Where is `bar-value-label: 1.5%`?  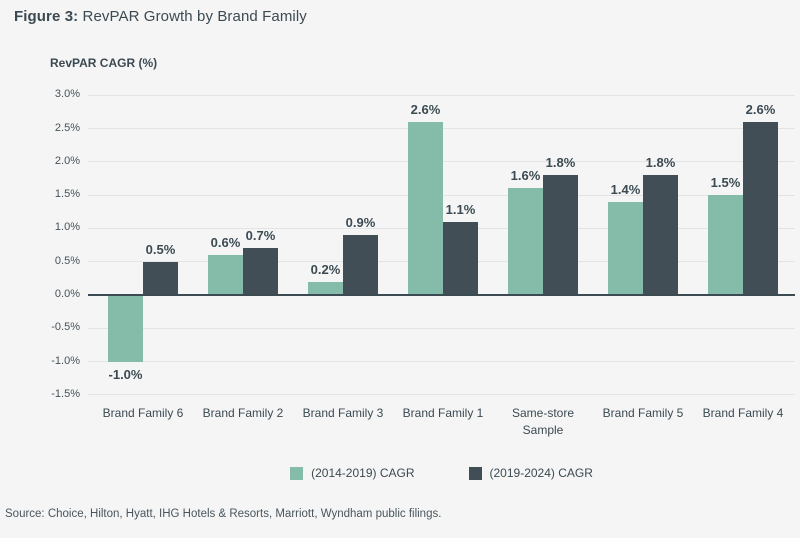 bar-value-label: 1.5% is located at coordinates (725, 183).